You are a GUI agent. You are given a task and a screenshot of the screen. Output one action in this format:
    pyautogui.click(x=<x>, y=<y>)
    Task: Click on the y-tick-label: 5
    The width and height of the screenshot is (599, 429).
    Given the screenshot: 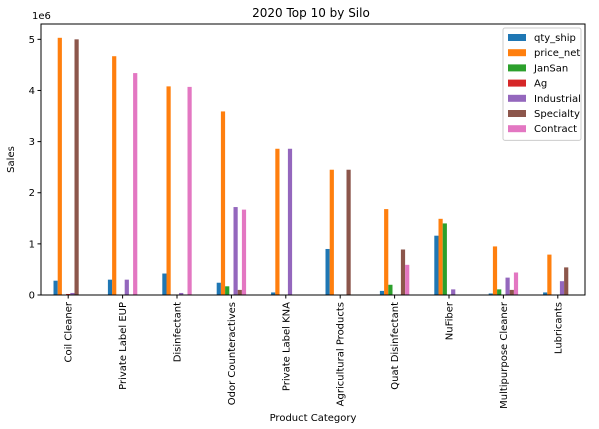 What is the action you would take?
    pyautogui.click(x=32, y=40)
    